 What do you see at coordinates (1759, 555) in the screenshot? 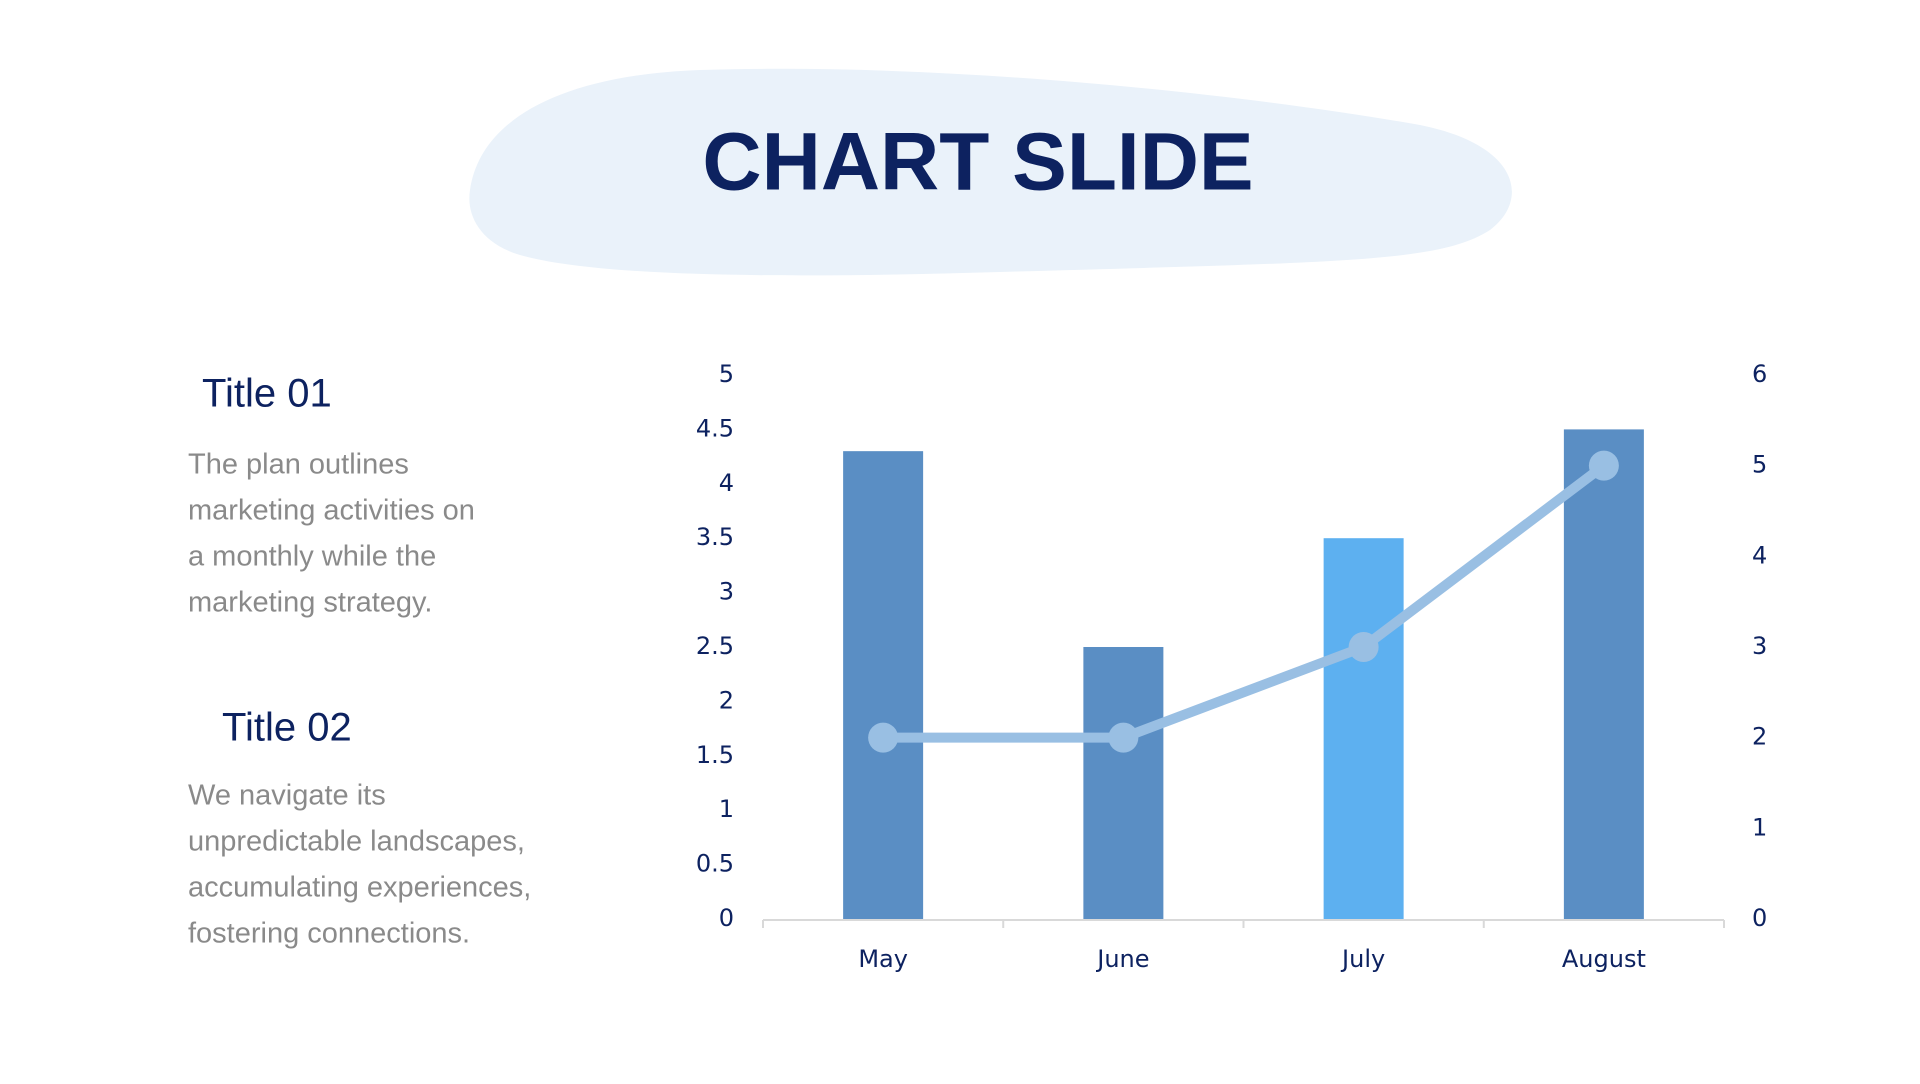
I see `y2-tick-label: 4` at bounding box center [1759, 555].